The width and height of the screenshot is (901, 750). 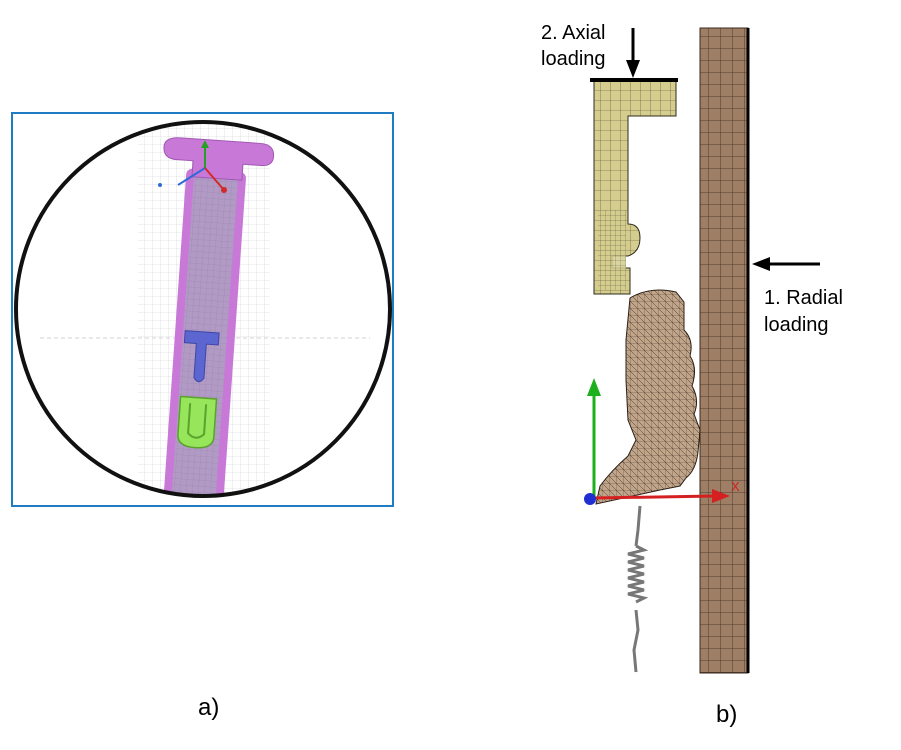 What do you see at coordinates (573, 33) in the screenshot?
I see `axial-loading-label-line1: 2. Axial` at bounding box center [573, 33].